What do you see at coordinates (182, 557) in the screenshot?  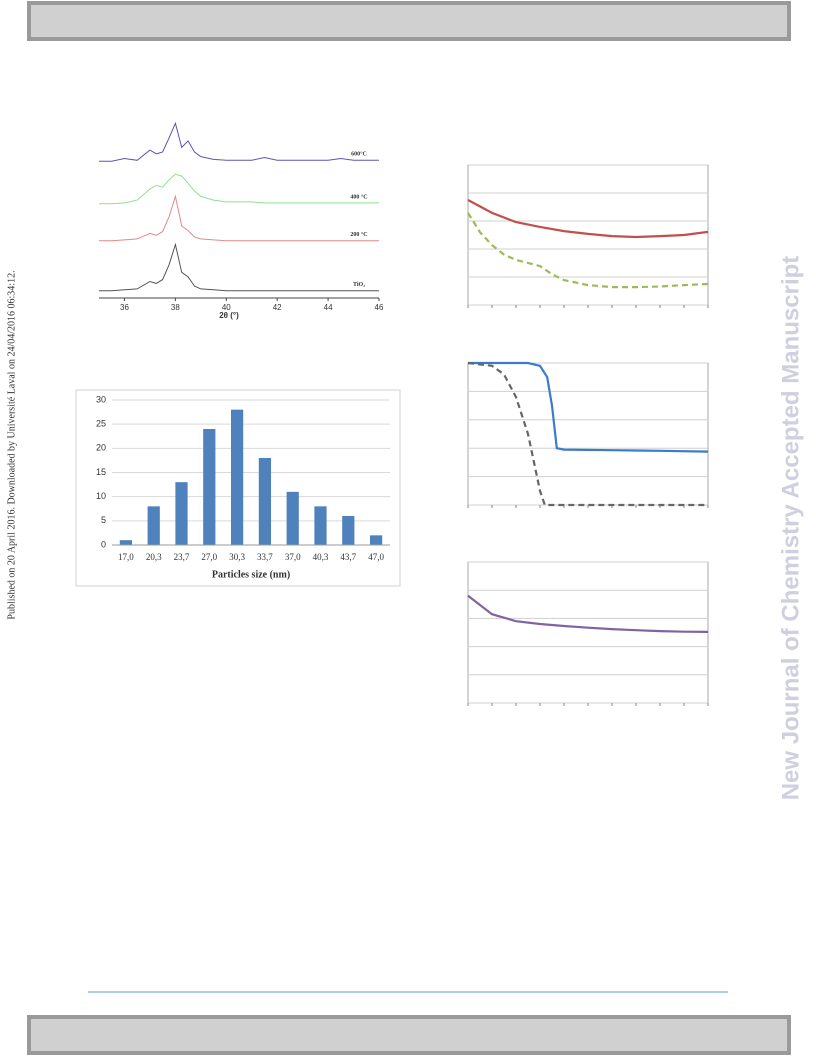 I see `x-tick-label: 23,7` at bounding box center [182, 557].